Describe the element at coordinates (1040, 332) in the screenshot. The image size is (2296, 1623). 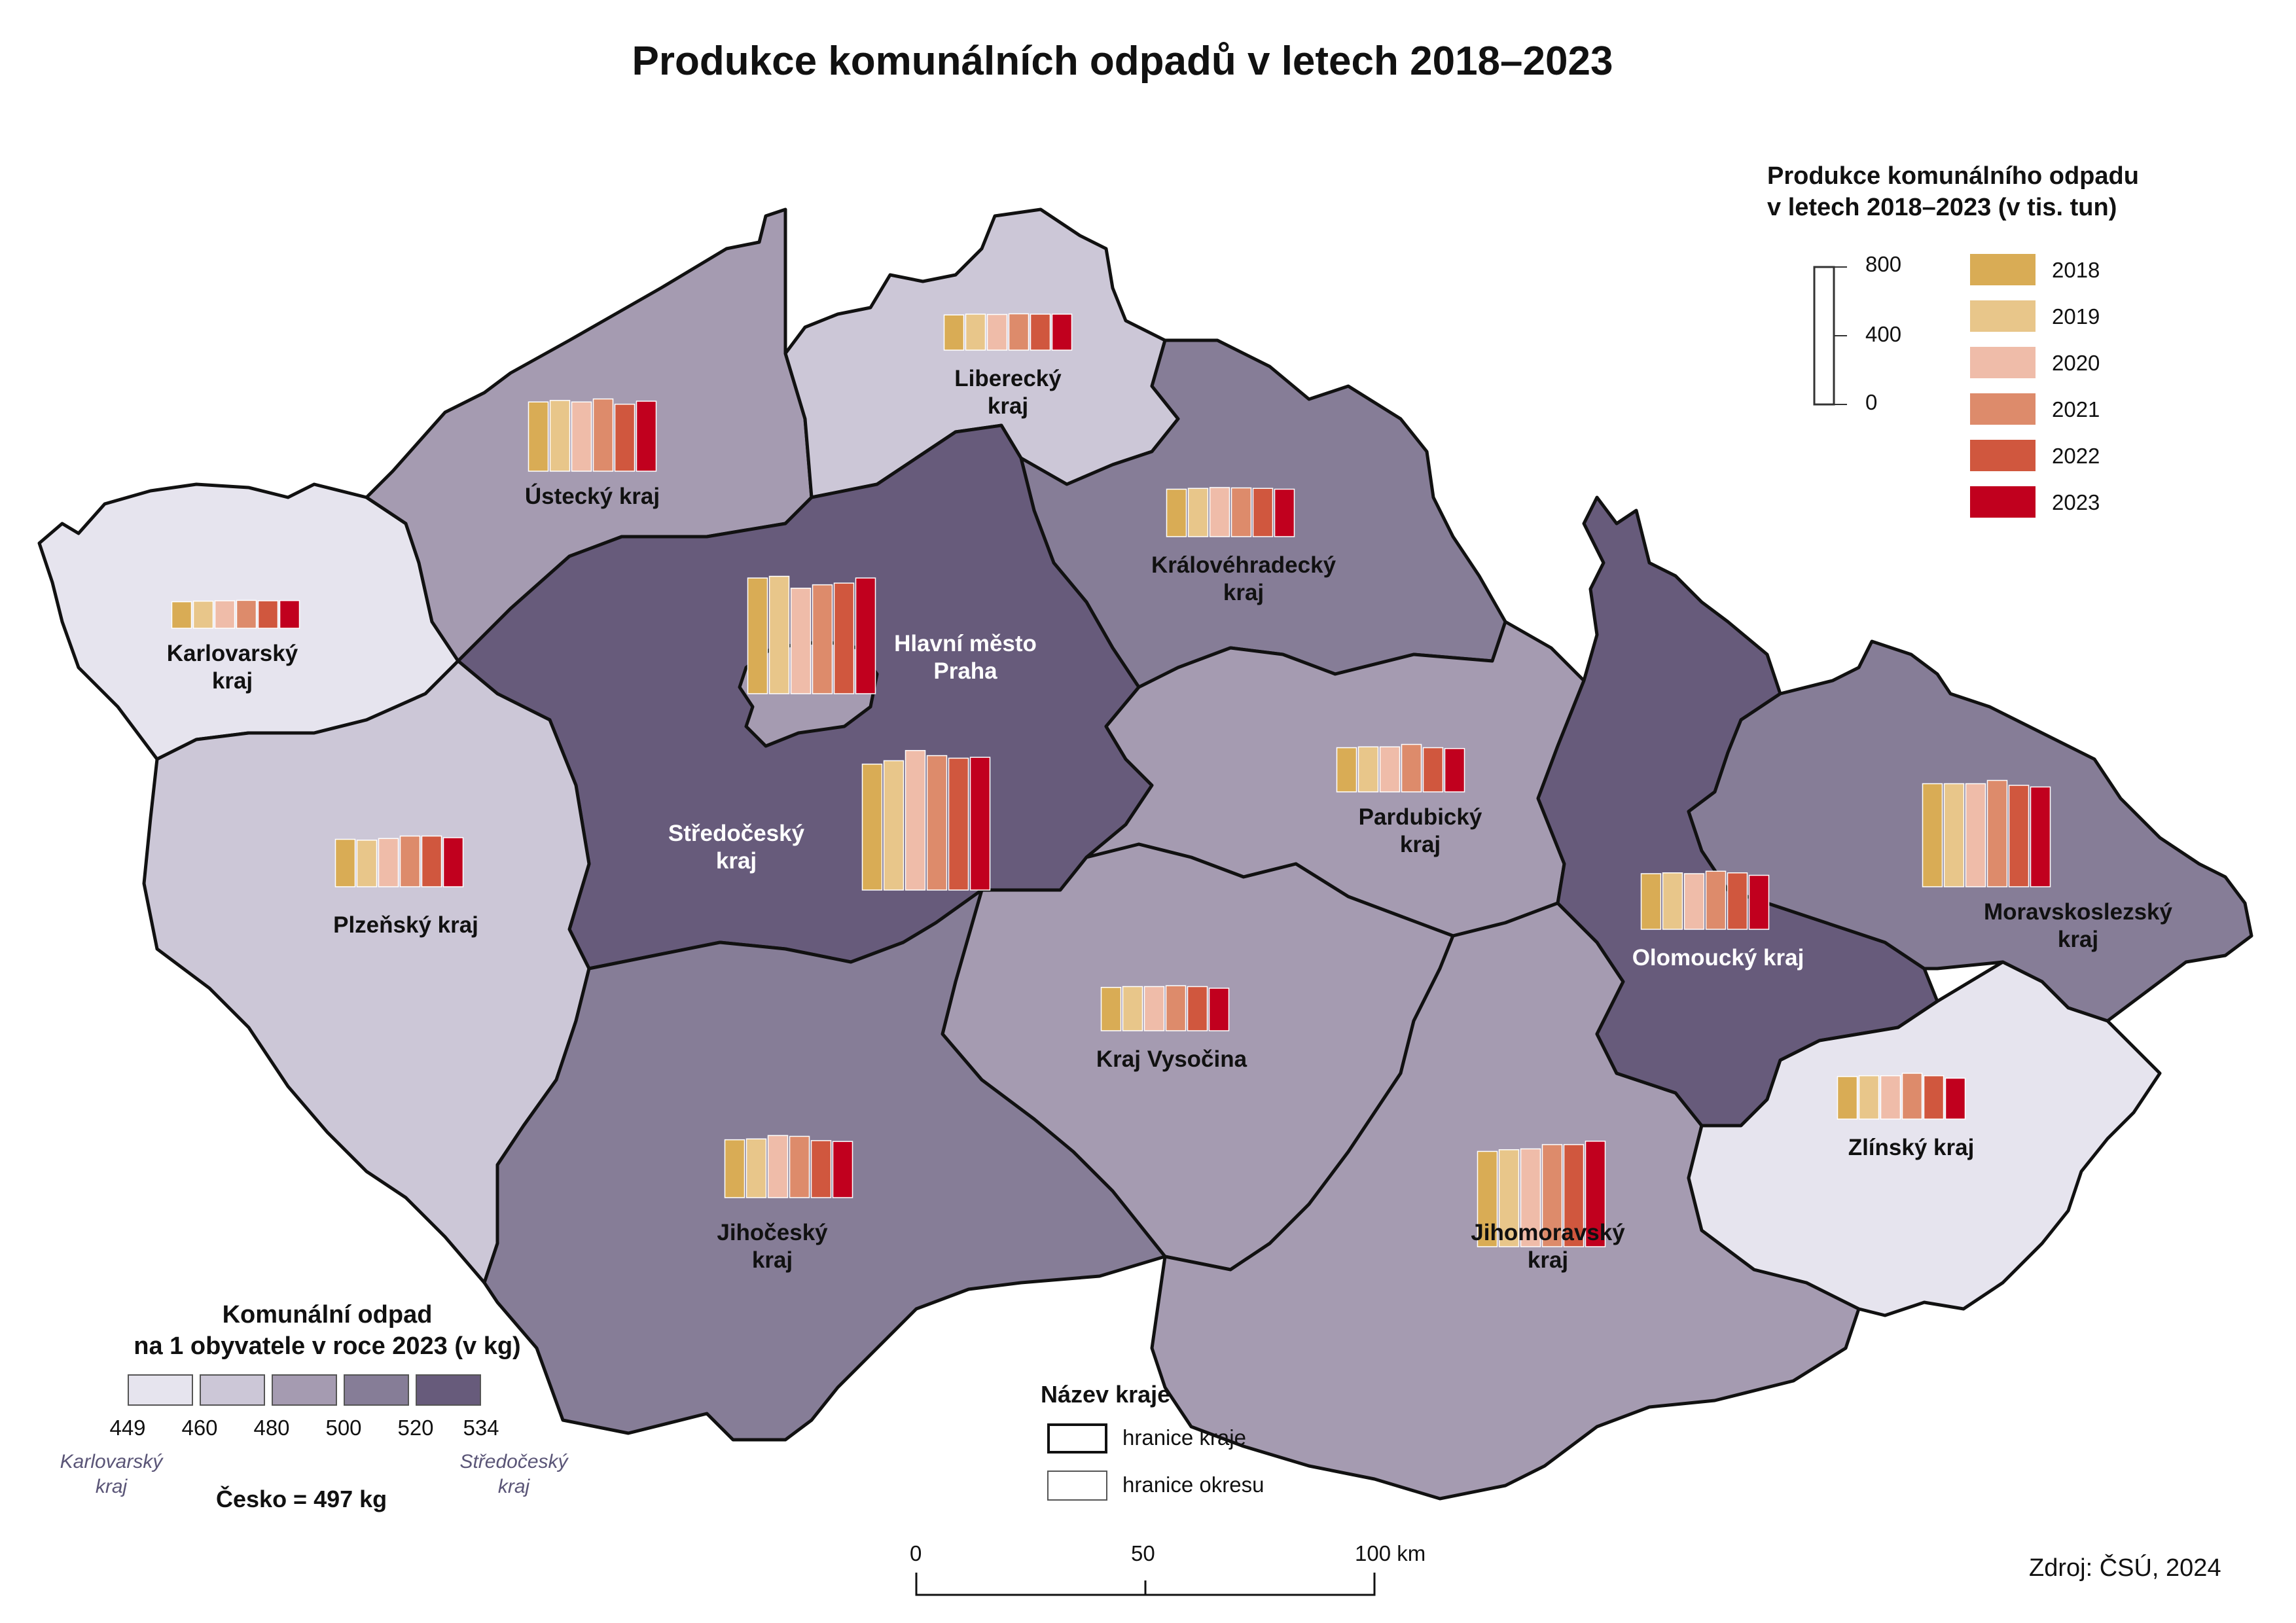
I see `bar-liberecky-2022` at that location.